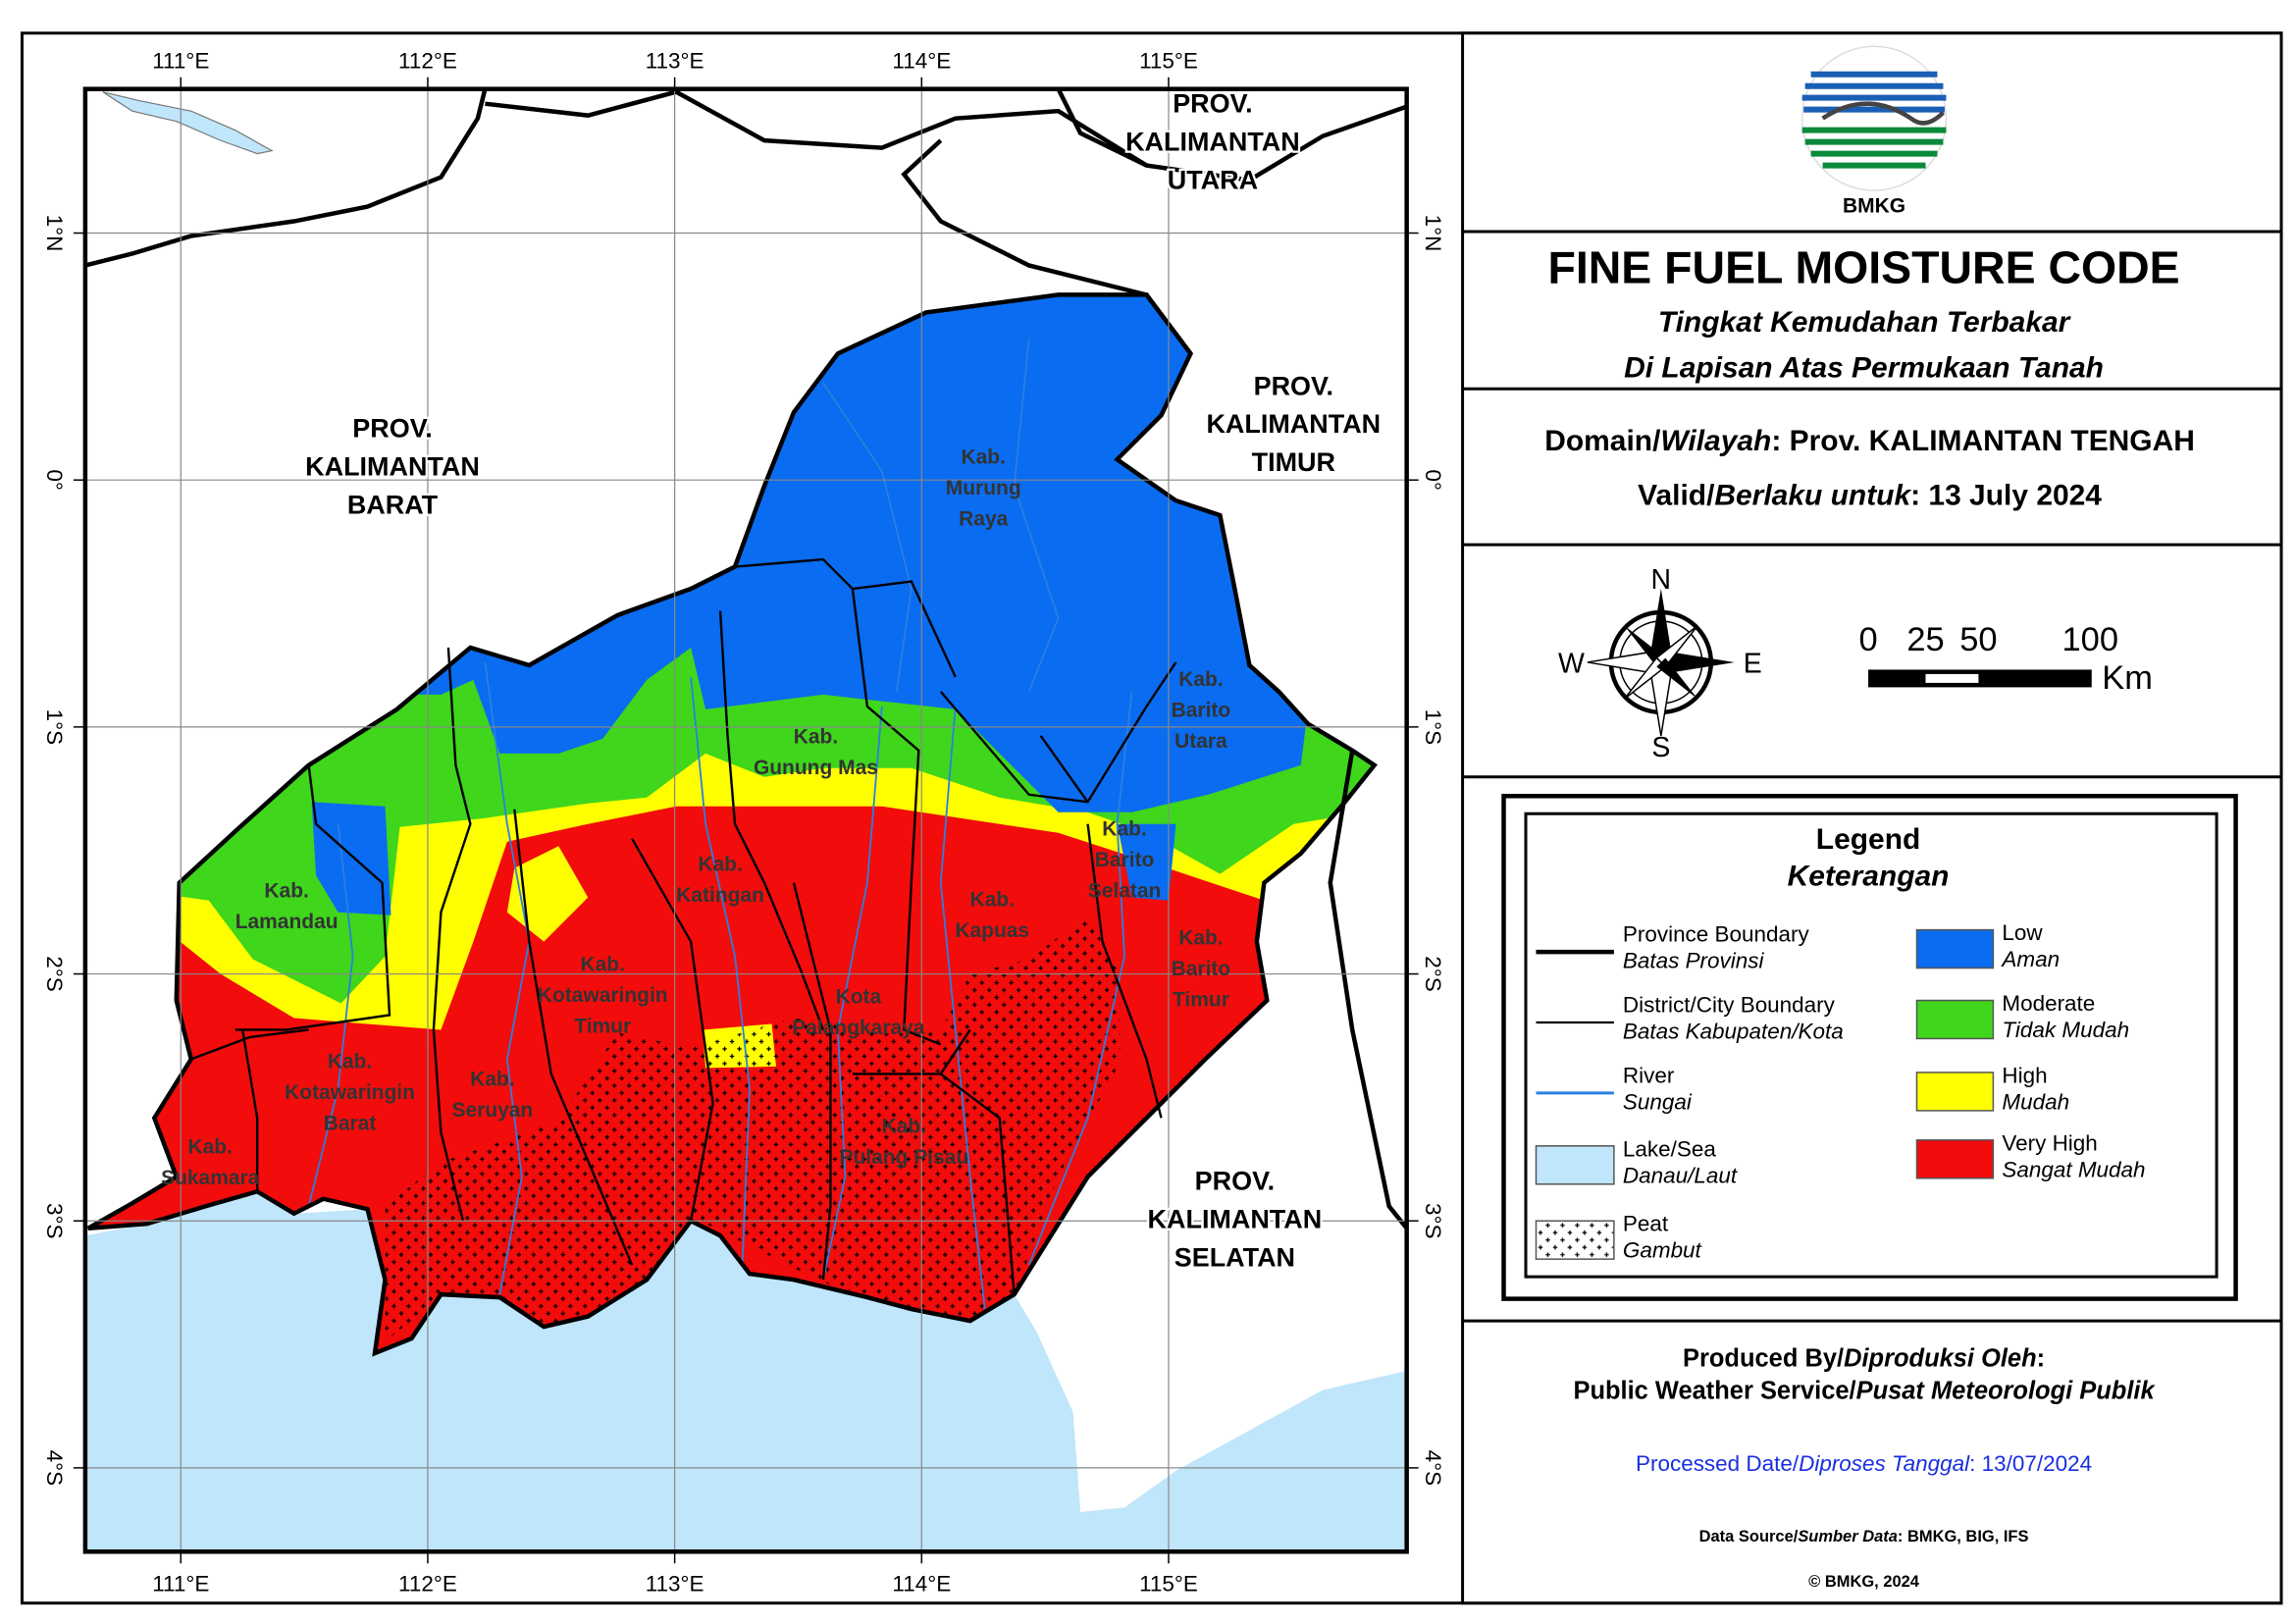 Image resolution: width=2296 pixels, height=1623 pixels. I want to click on legend-label: Peat, so click(1646, 1224).